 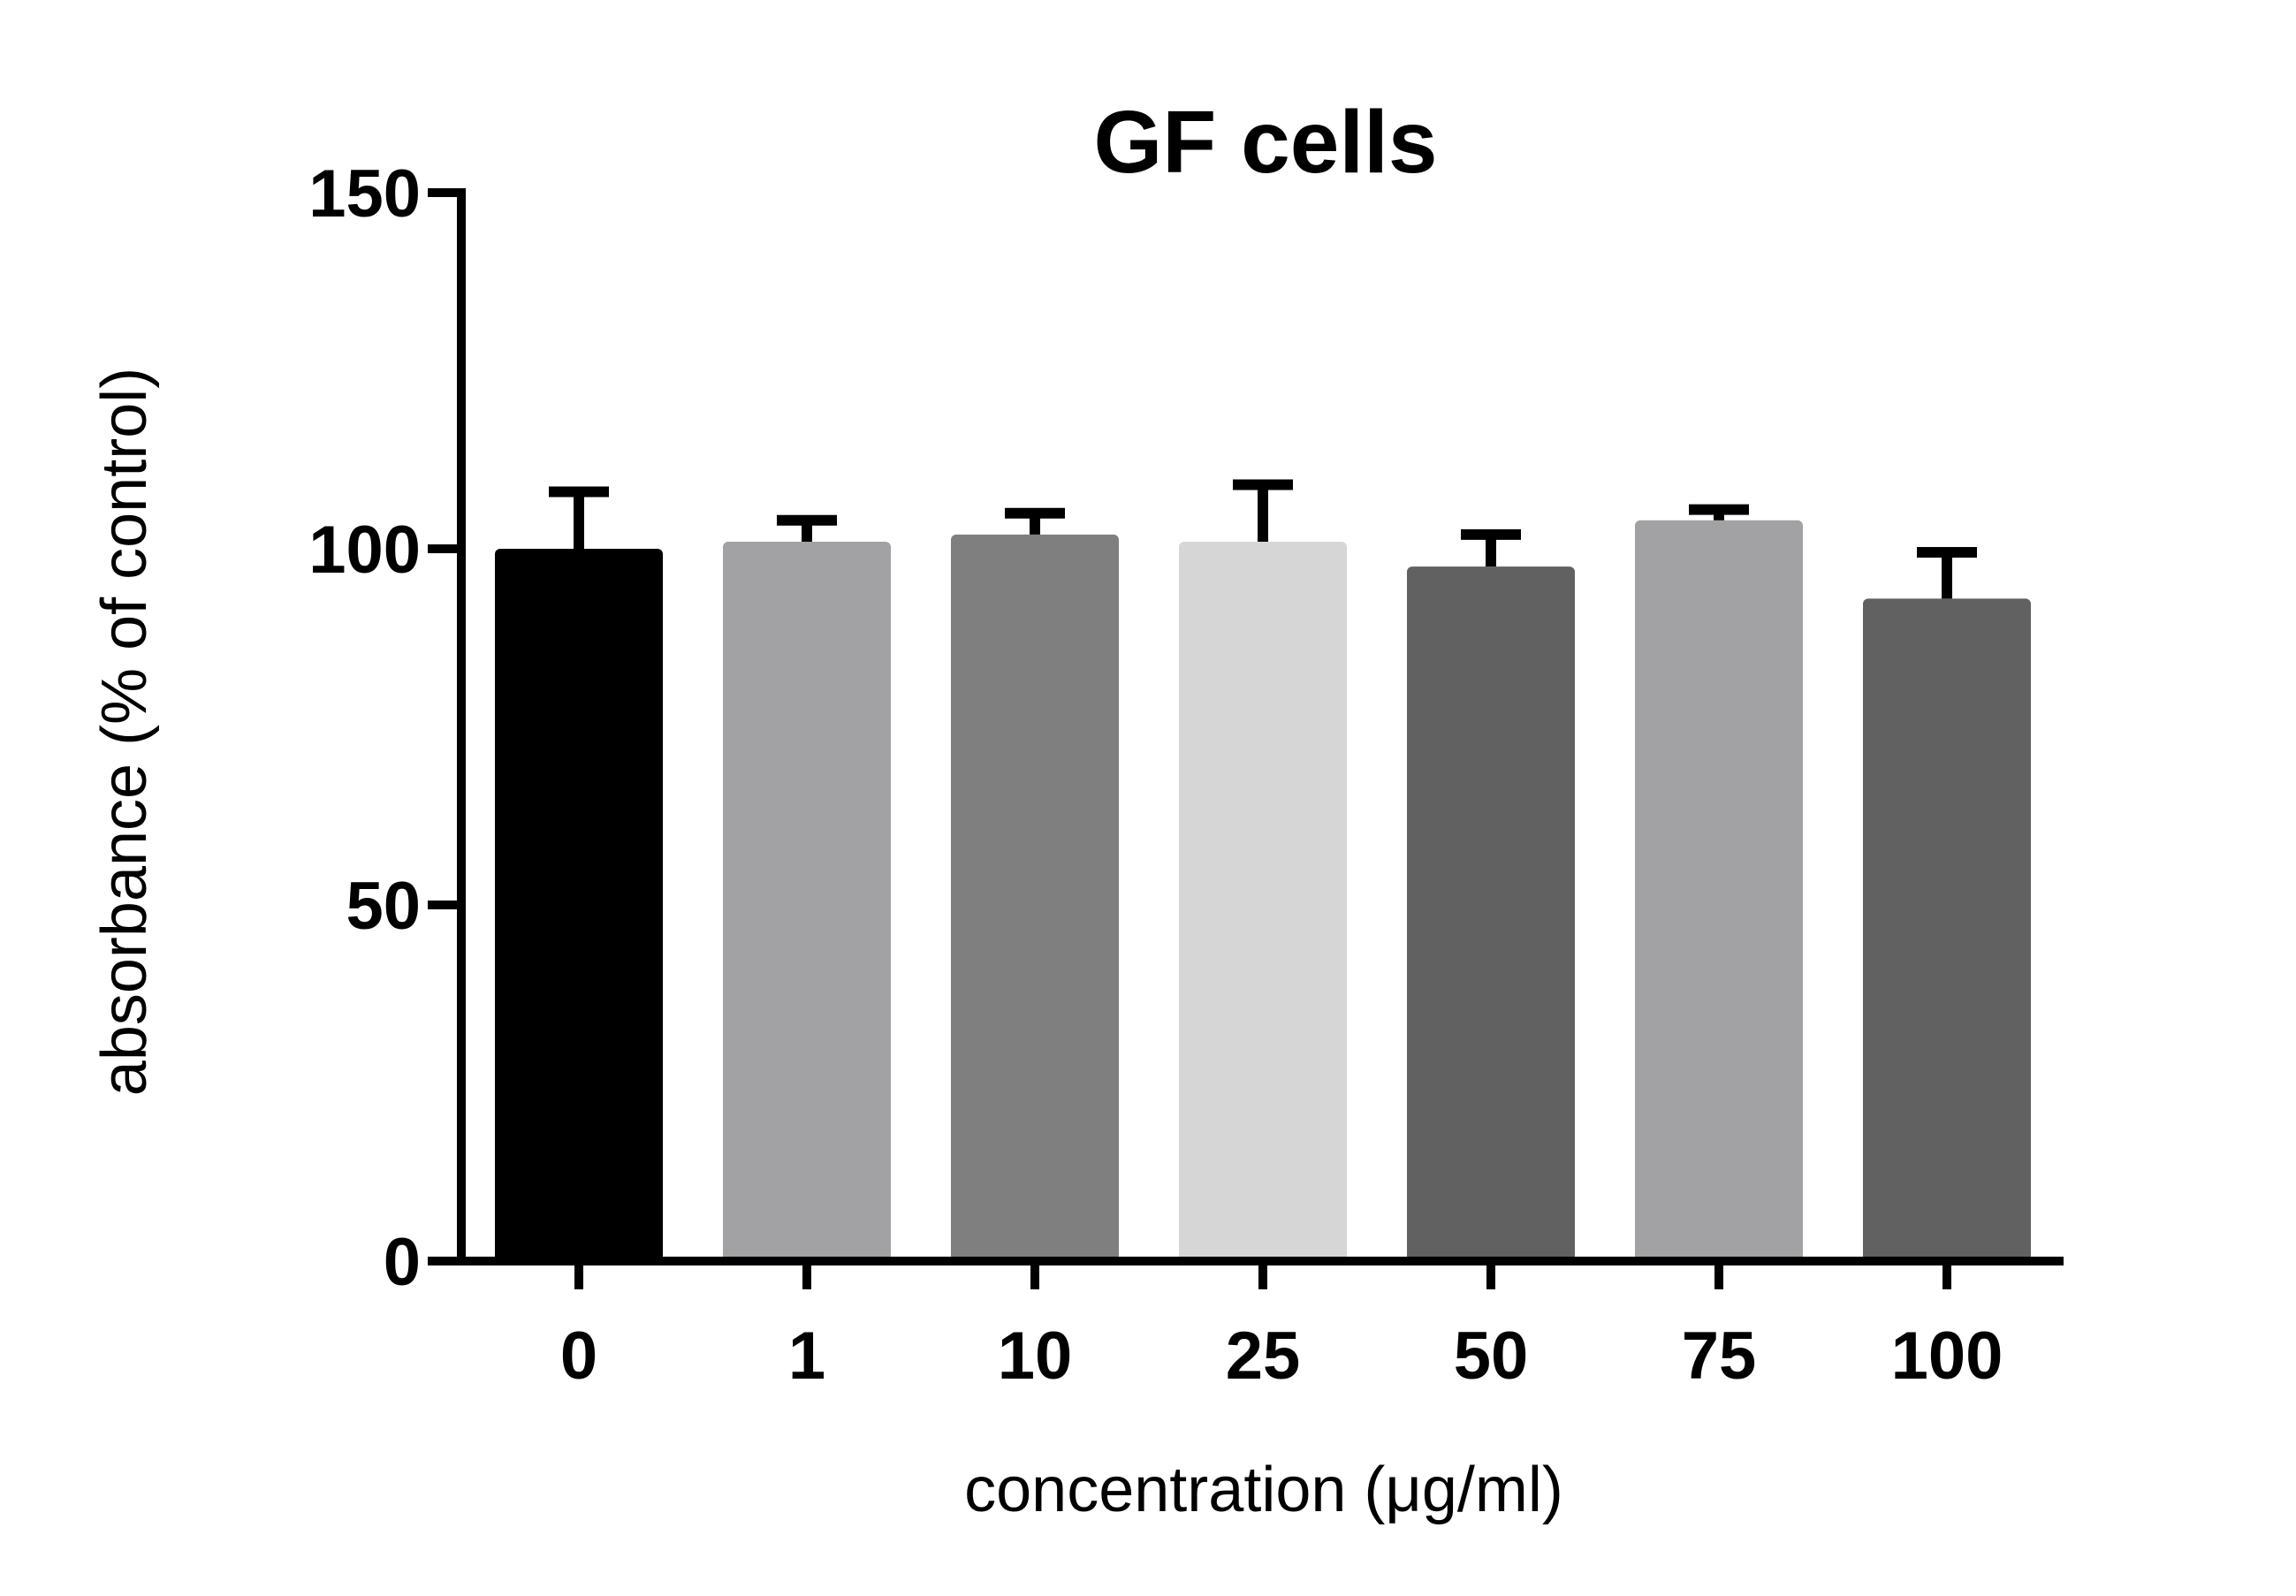 What do you see at coordinates (1947, 1356) in the screenshot?
I see `x-tick-label-100: 100` at bounding box center [1947, 1356].